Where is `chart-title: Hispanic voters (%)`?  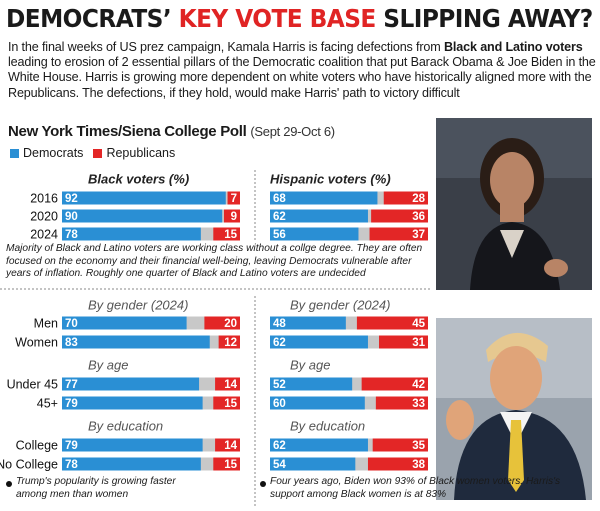 chart-title: Hispanic voters (%) is located at coordinates (330, 178).